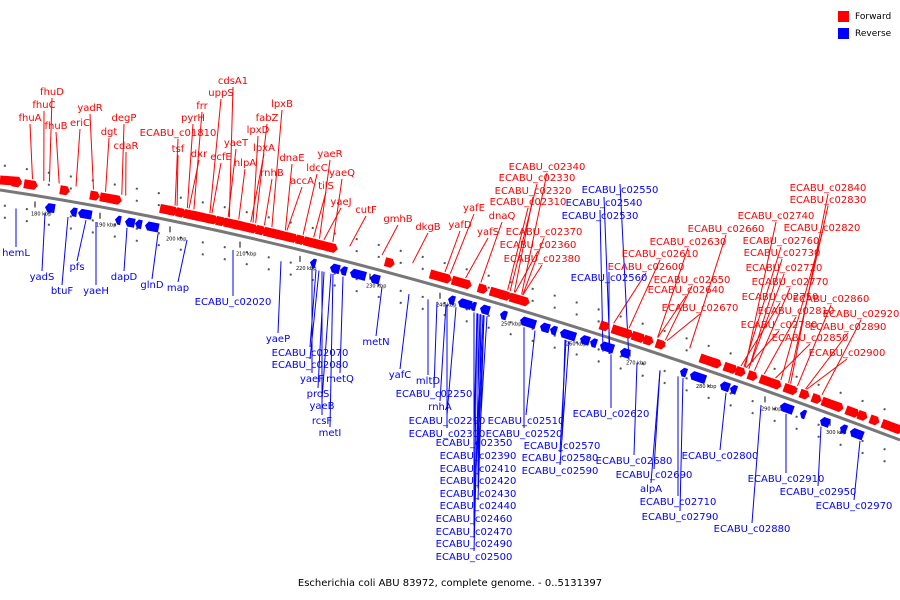  Describe the element at coordinates (562, 446) in the screenshot. I see `gene-label: ECABU_c02570` at that location.